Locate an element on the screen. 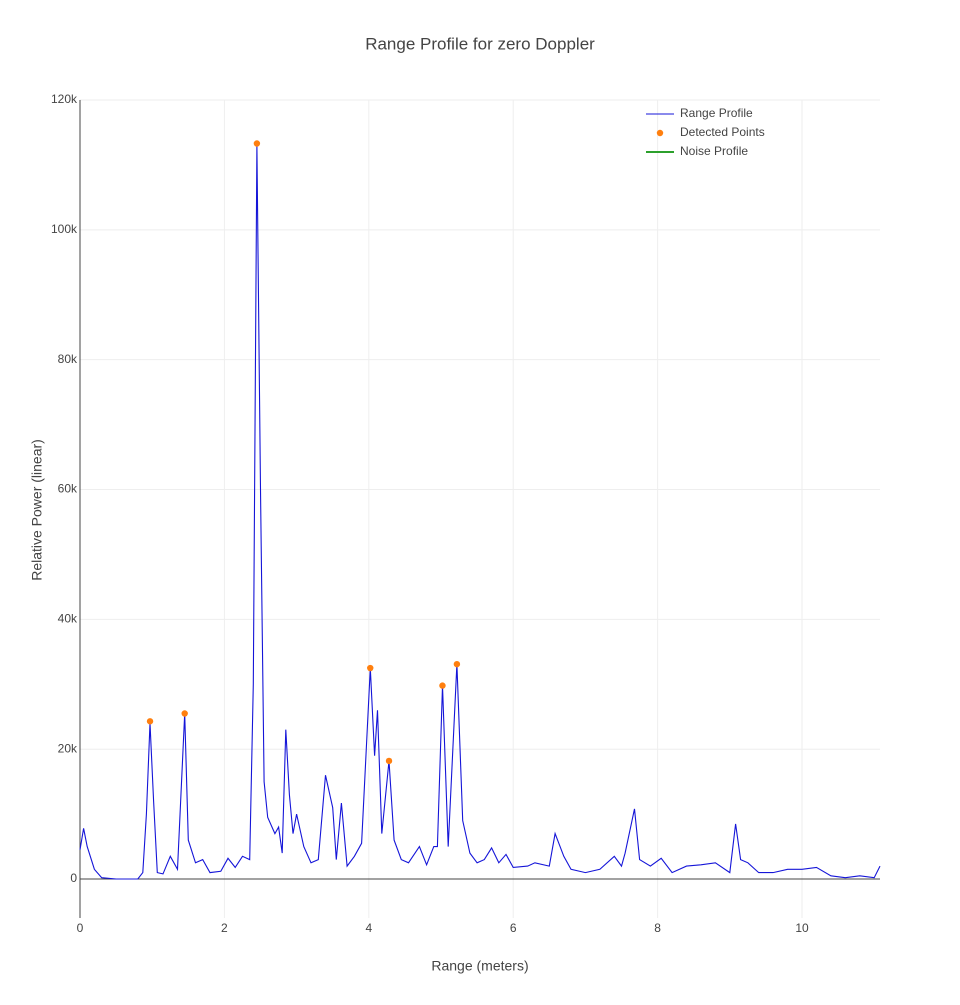 The width and height of the screenshot is (960, 1005). y-tick-label: 120k is located at coordinates (64, 99).